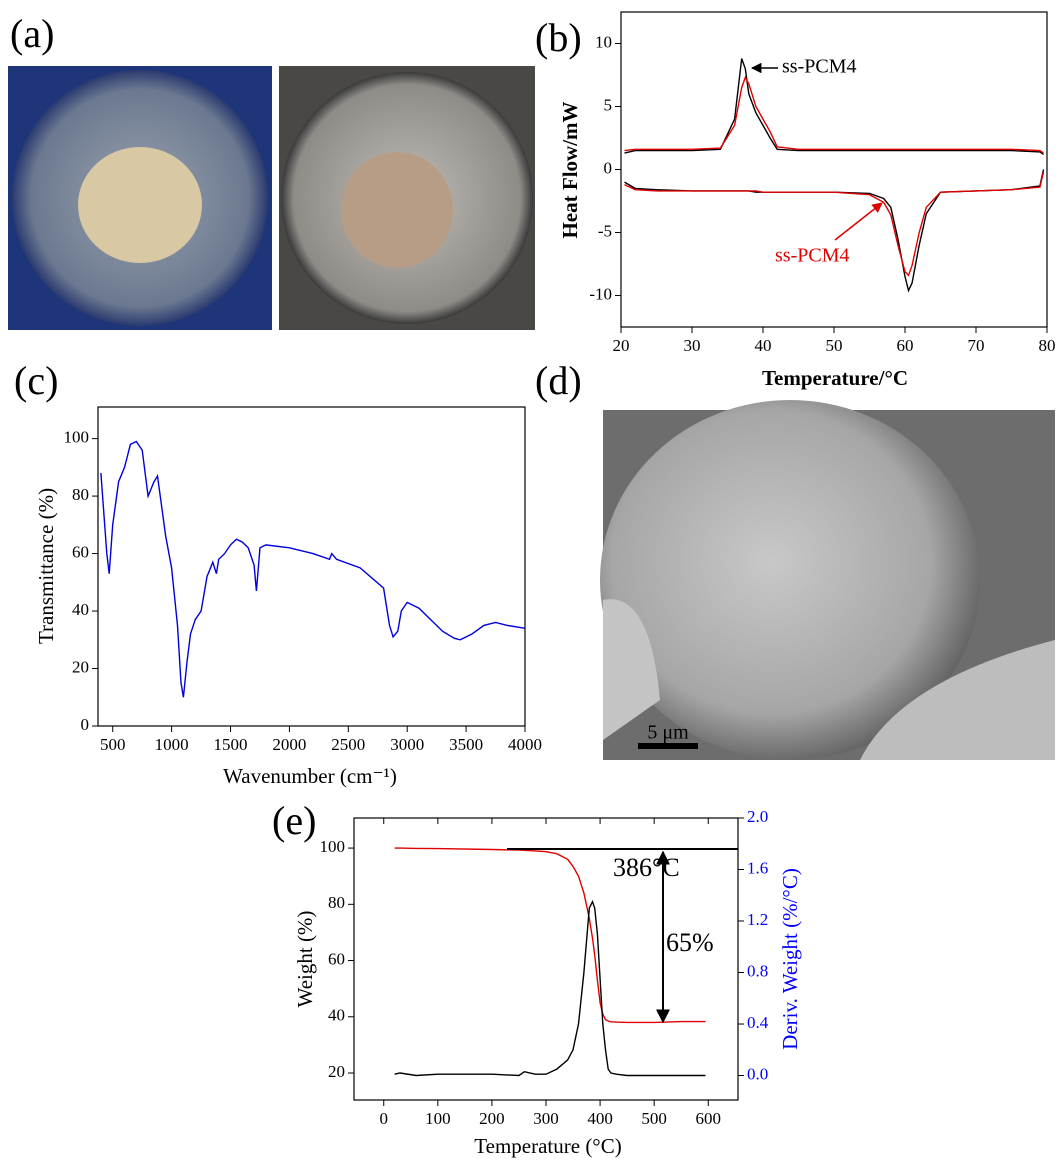  Describe the element at coordinates (492, 1118) in the screenshot. I see `x-tick-label: 200` at that location.